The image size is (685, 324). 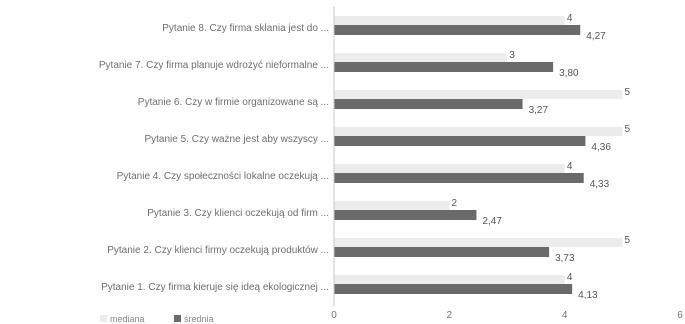 I want to click on legend-swatch-srednia, so click(x=177, y=318).